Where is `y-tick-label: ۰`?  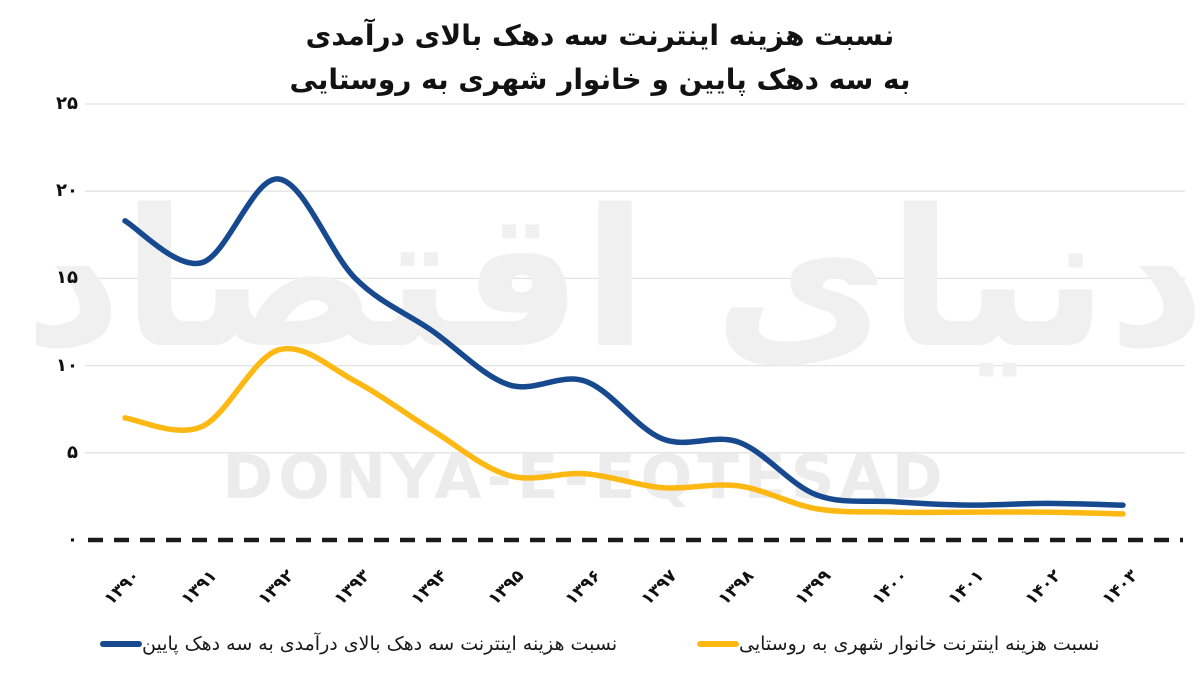
y-tick-label: ۰ is located at coordinates (72, 539).